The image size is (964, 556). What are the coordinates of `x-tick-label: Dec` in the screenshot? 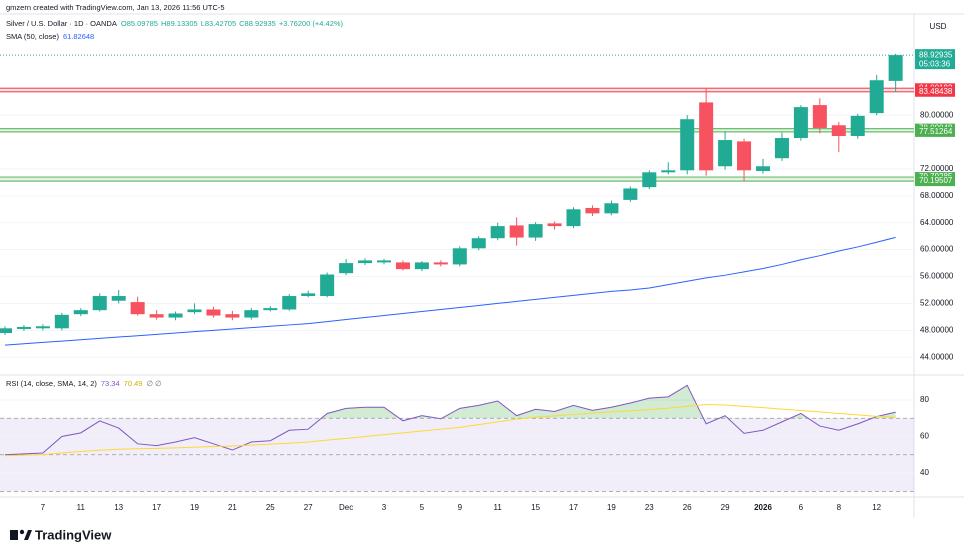 It's located at (346, 507).